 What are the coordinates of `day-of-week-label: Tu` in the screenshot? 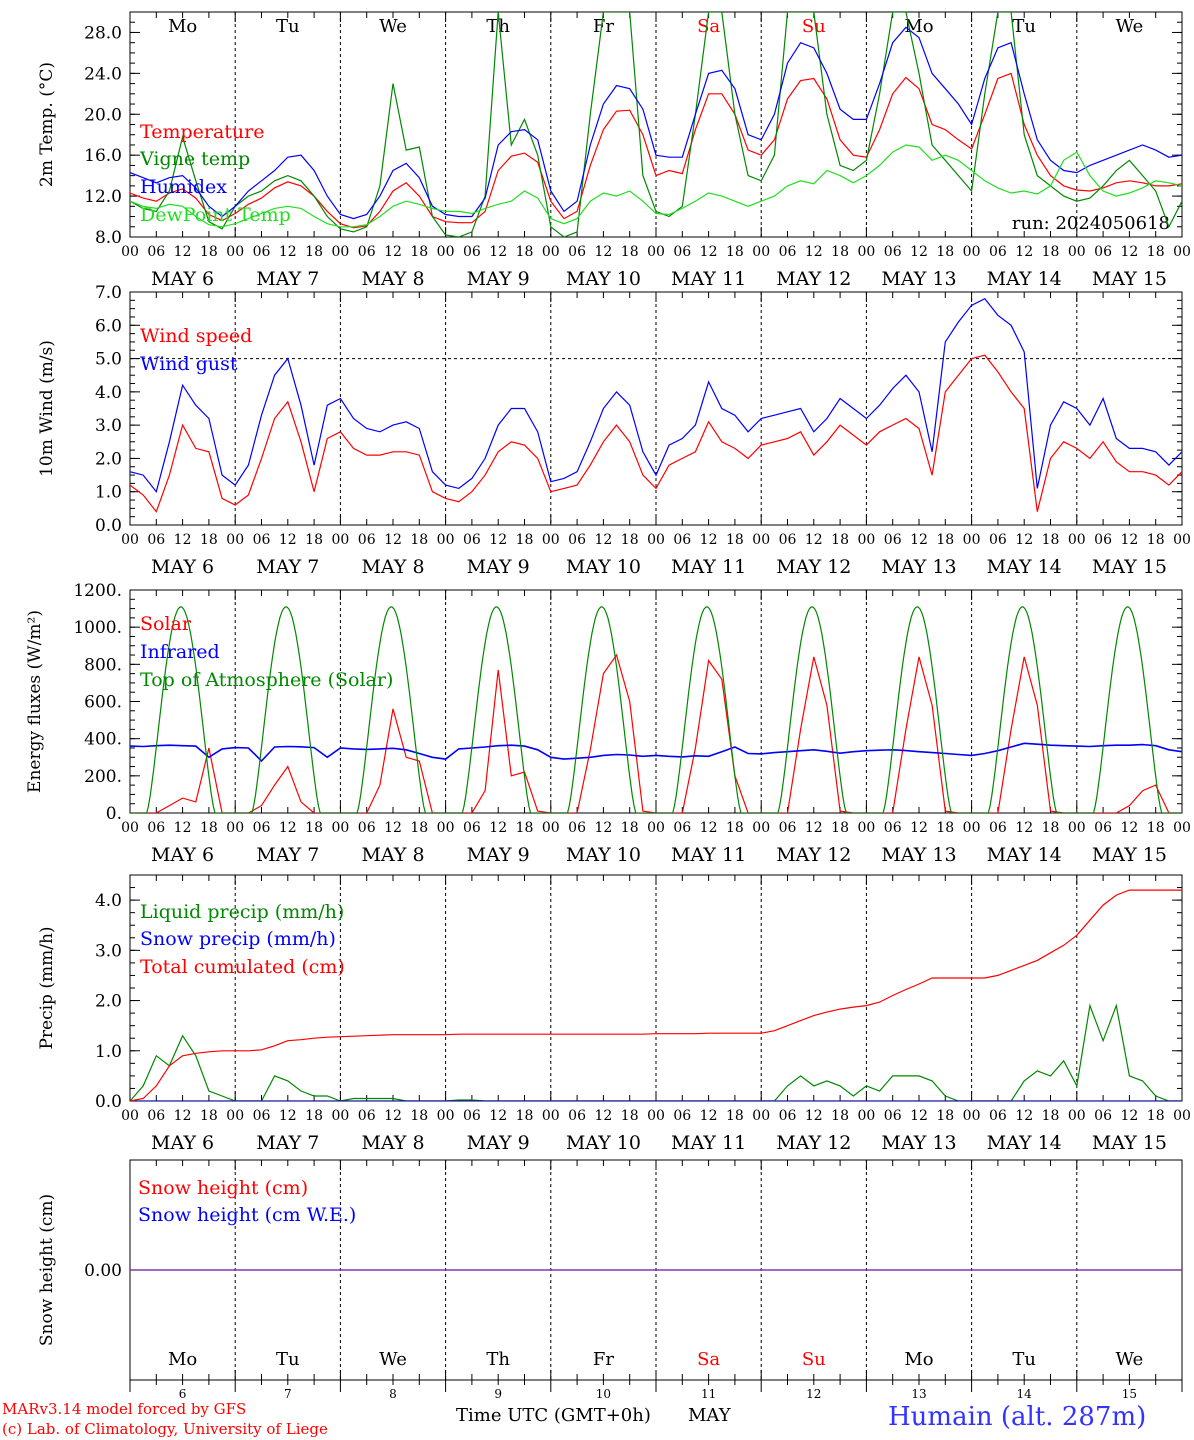 It's located at (288, 26).